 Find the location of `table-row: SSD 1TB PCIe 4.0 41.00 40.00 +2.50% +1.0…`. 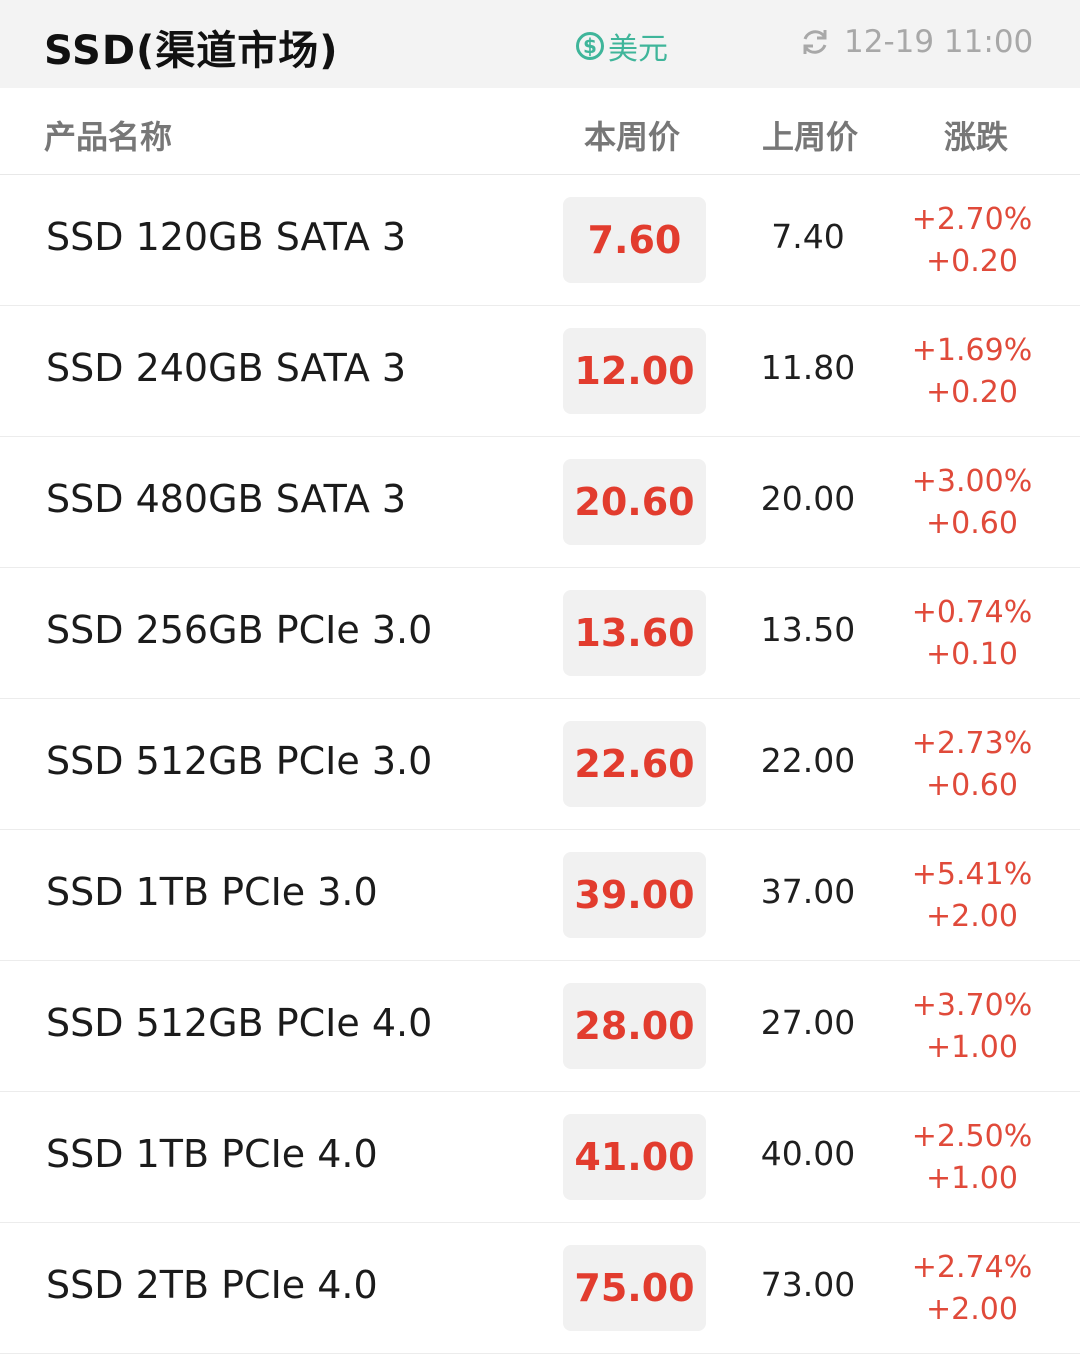

table-row: SSD 1TB PCIe 4.0 41.00 40.00 +2.50% +1.0… is located at coordinates (540, 1157).